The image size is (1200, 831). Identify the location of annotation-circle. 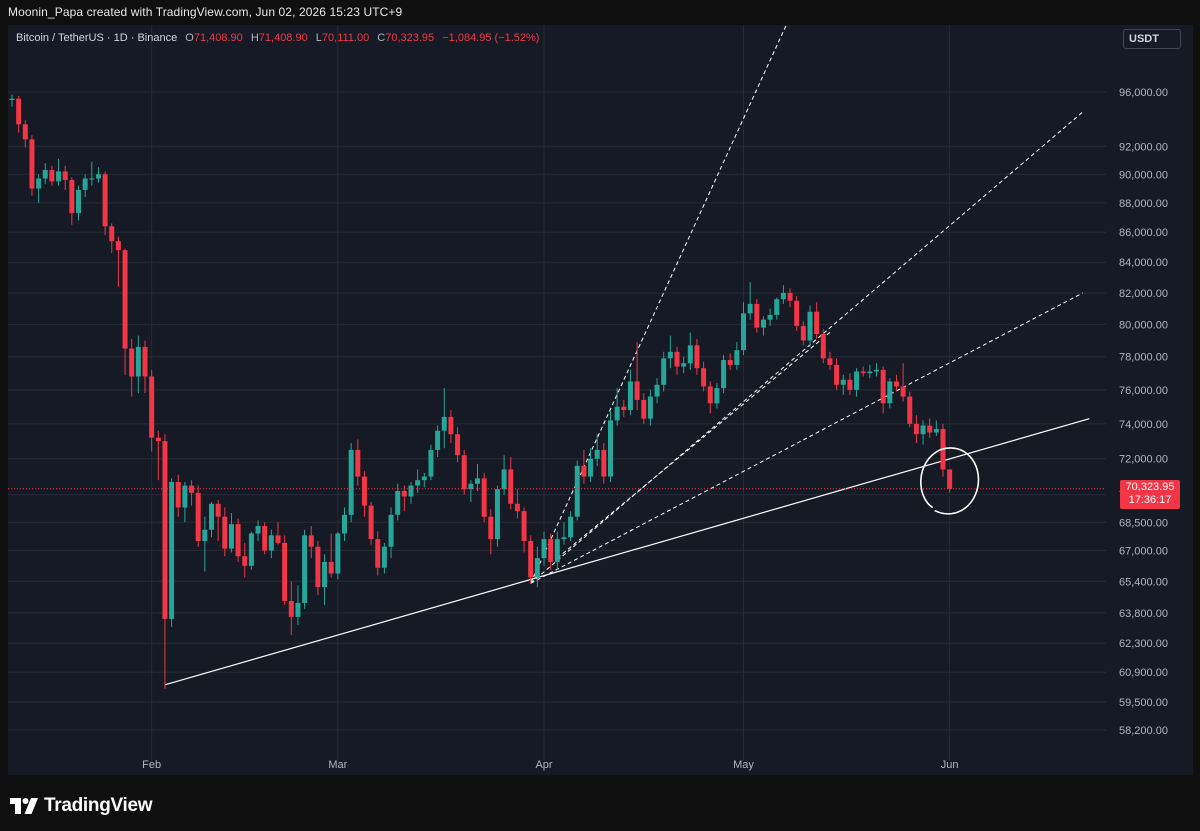
(950, 481).